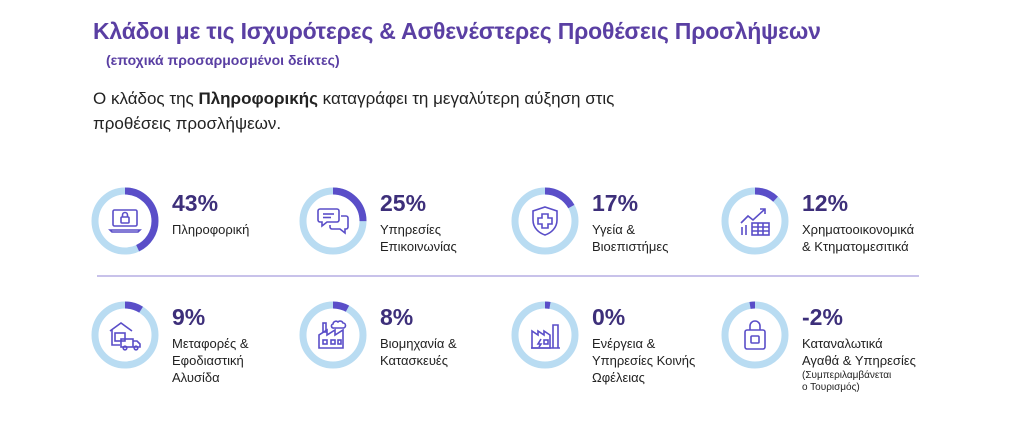 Image resolution: width=1024 pixels, height=428 pixels. I want to click on lead-text-start: Ο κλάδος της, so click(146, 98).